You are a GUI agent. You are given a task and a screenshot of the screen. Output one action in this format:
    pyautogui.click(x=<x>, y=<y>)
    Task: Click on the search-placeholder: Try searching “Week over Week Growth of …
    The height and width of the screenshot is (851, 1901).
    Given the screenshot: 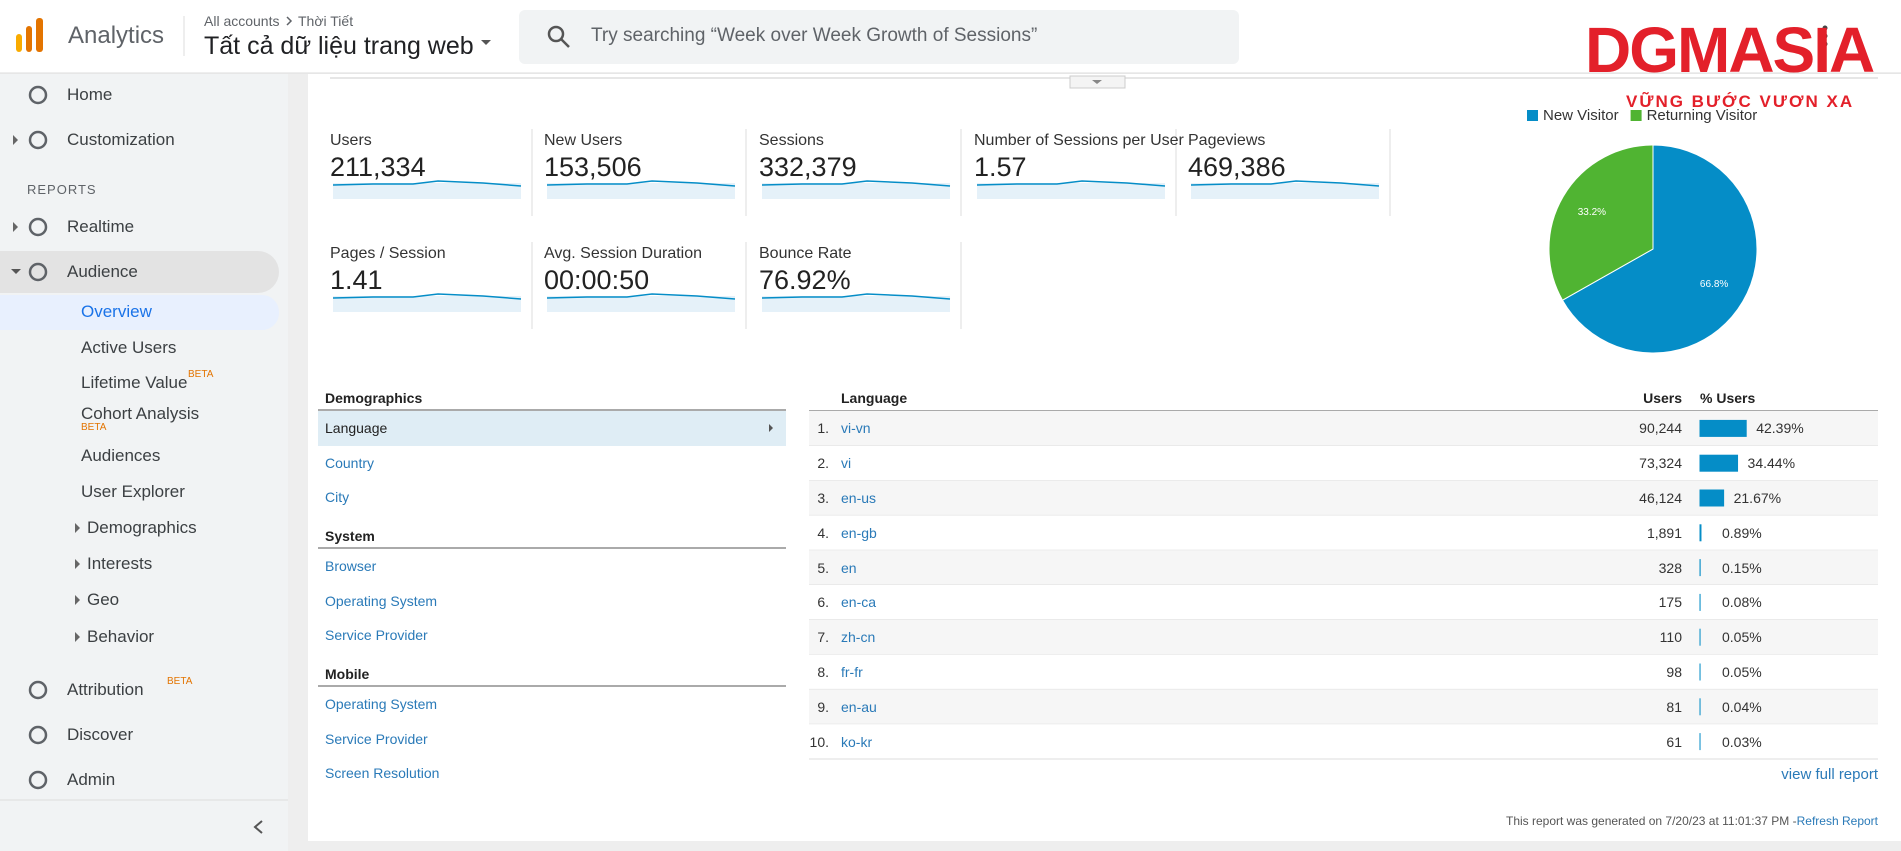 What is the action you would take?
    pyautogui.click(x=814, y=35)
    